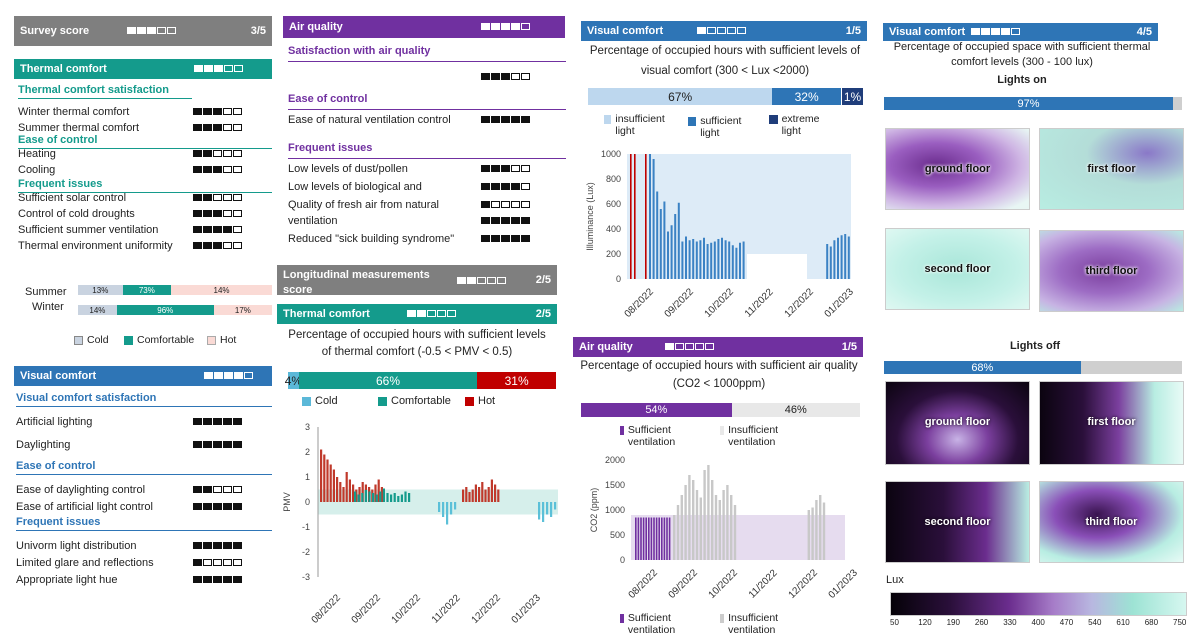 Image resolution: width=1200 pixels, height=642 pixels. Describe the element at coordinates (46, 292) in the screenshot. I see `summer-label: Summer` at that location.